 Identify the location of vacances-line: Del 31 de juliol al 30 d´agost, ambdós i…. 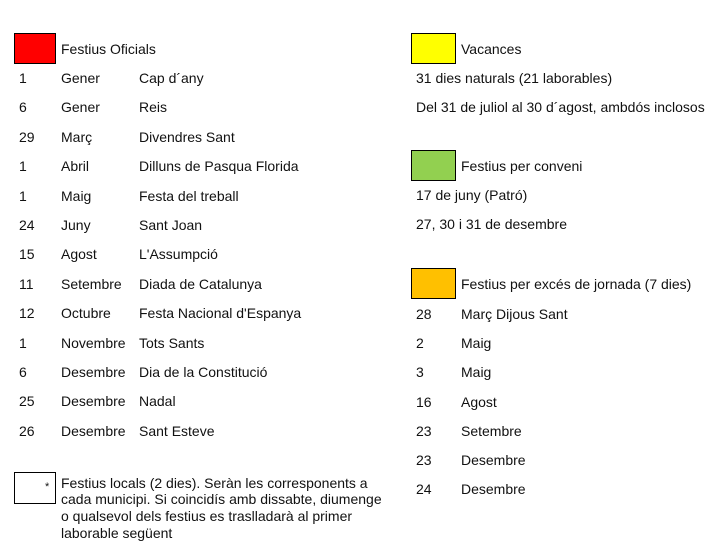
(560, 107).